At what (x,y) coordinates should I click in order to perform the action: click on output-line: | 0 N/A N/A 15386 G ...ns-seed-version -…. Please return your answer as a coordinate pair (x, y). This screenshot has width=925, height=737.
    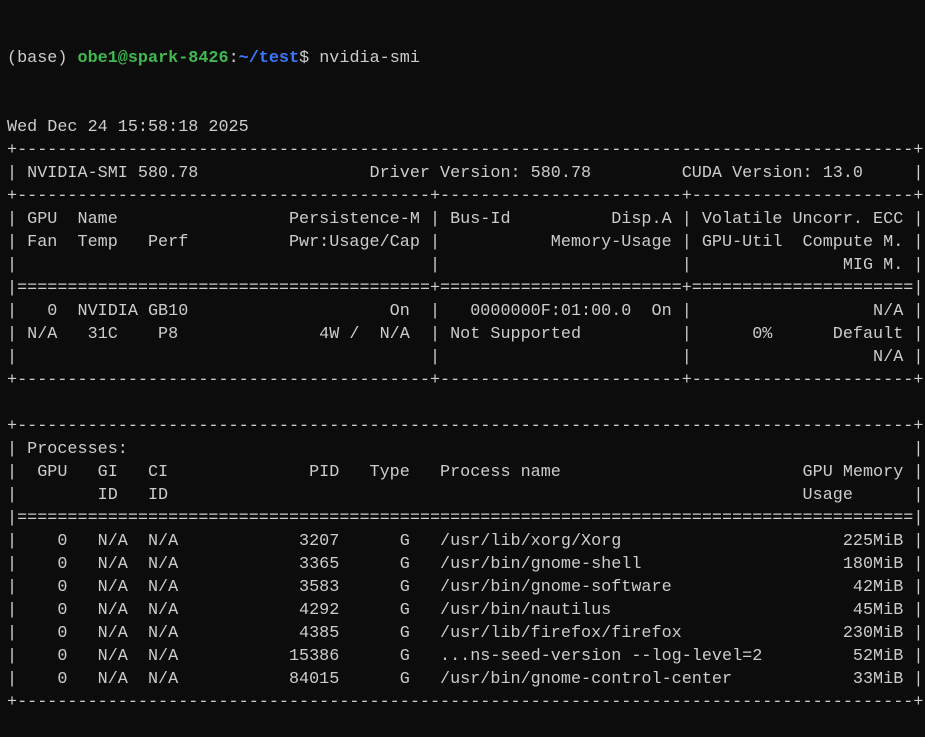
    Looking at the image, I should click on (465, 656).